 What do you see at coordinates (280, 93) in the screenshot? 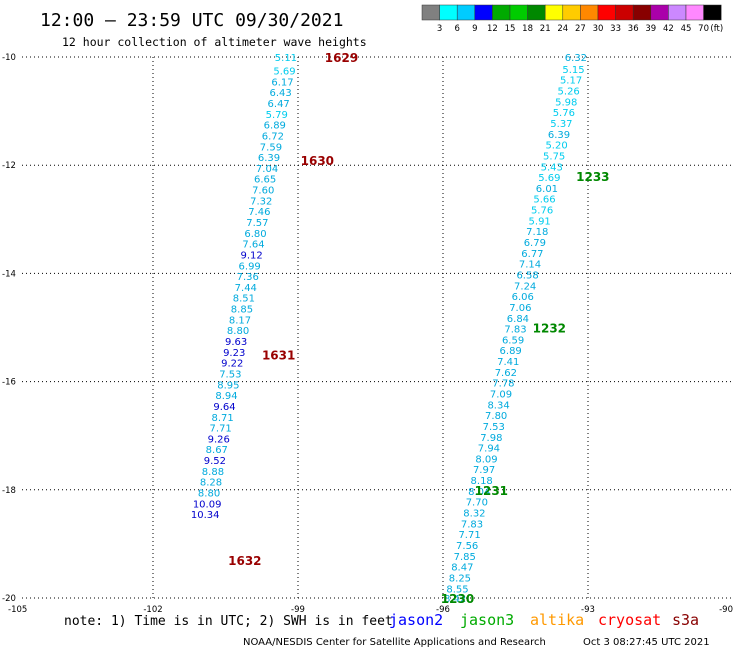
I see `data-point-label: 6.43` at bounding box center [280, 93].